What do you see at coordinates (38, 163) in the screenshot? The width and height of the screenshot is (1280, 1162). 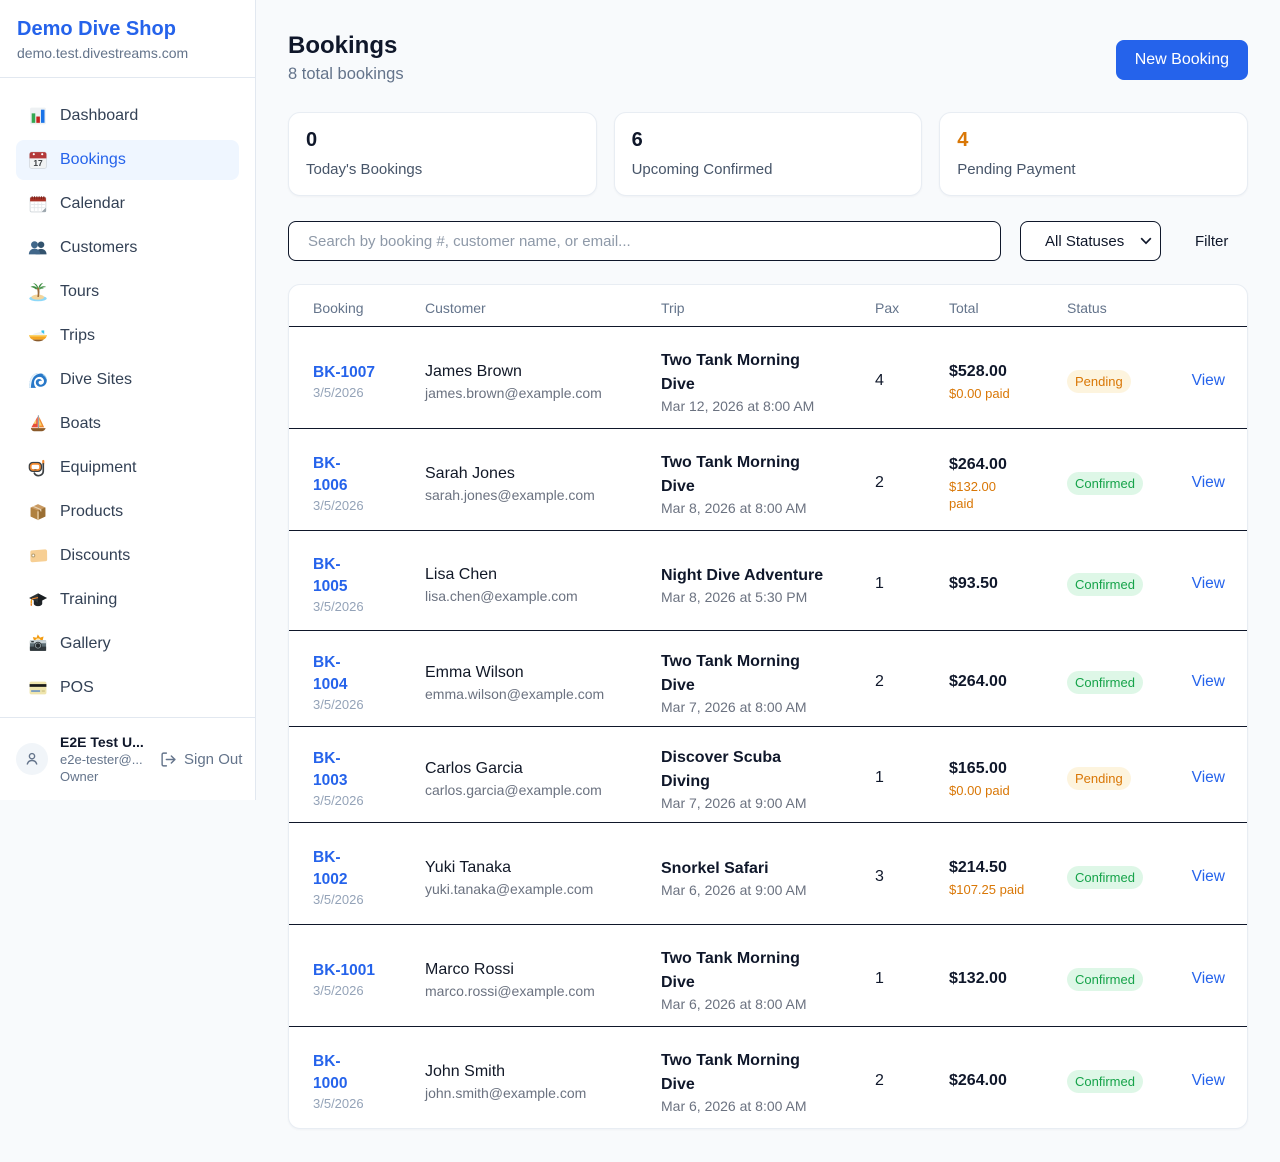 I see `svg-text: 17` at bounding box center [38, 163].